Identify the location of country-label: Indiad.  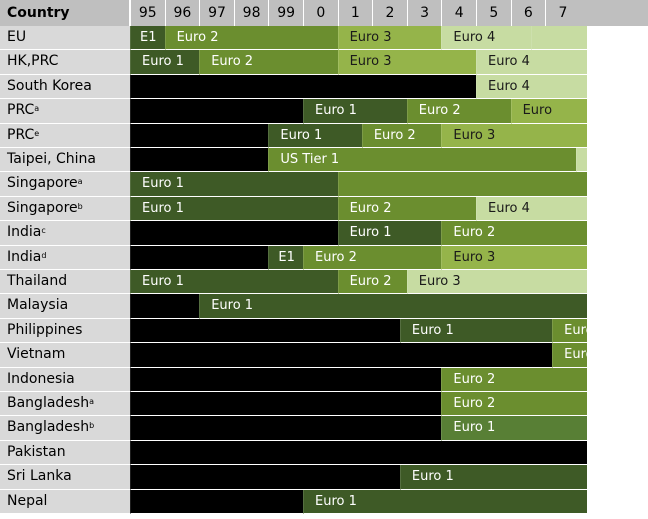
(65, 257).